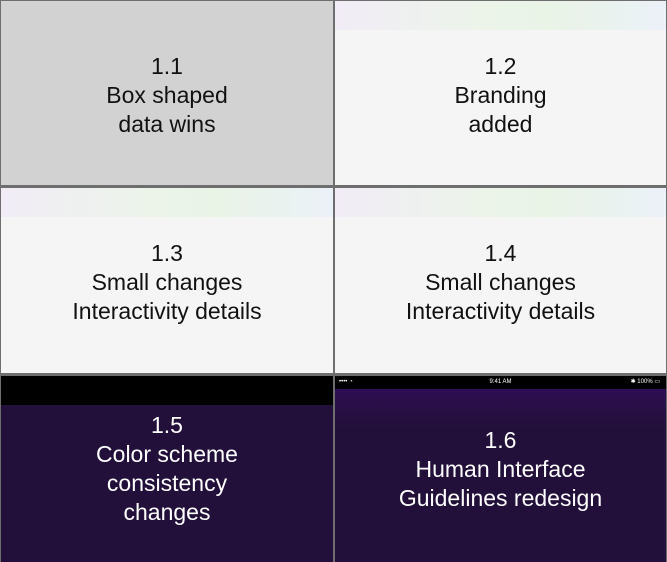 The image size is (667, 562). What do you see at coordinates (500, 66) in the screenshot?
I see `tile-version: 1.2` at bounding box center [500, 66].